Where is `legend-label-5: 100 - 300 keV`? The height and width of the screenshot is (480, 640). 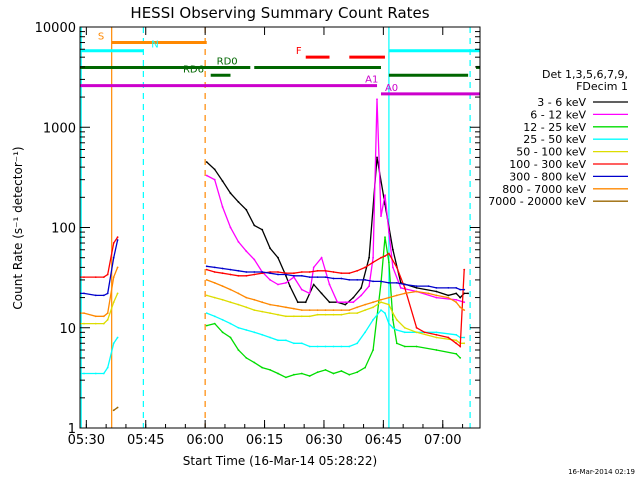
legend-label-5: 100 - 300 keV is located at coordinates (547, 164).